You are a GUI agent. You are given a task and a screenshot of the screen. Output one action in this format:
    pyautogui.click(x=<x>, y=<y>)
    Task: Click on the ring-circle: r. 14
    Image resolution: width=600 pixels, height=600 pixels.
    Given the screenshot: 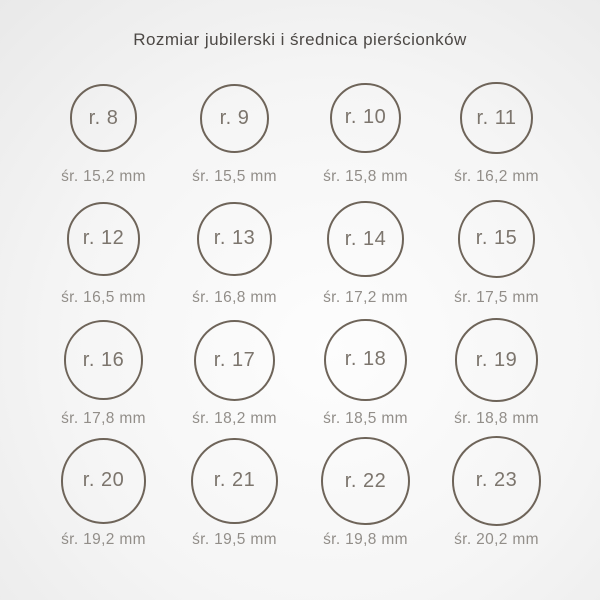 What is the action you would take?
    pyautogui.click(x=365, y=239)
    